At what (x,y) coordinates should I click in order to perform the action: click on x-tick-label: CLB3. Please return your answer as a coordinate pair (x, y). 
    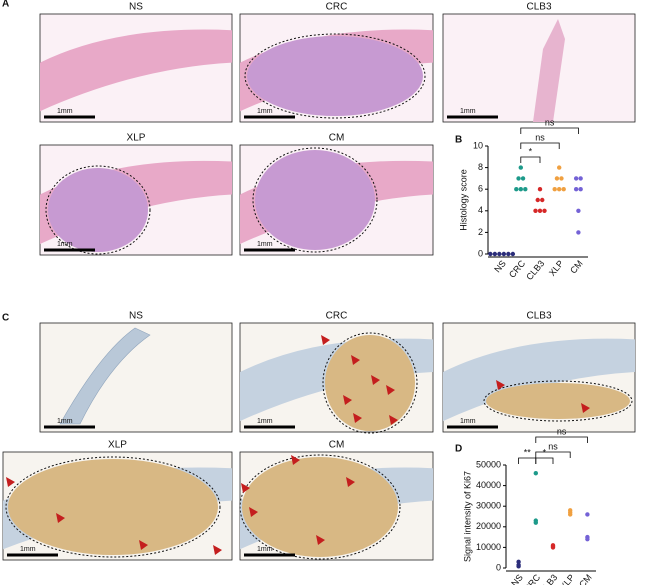
    Looking at the image, I should click on (535, 270).